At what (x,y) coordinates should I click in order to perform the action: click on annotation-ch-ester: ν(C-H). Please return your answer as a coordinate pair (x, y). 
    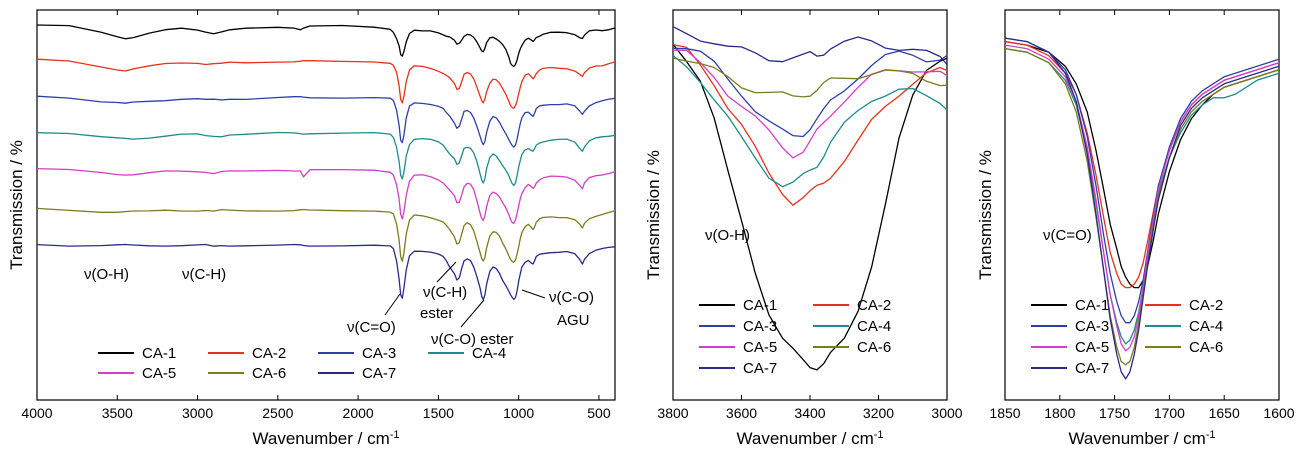
    Looking at the image, I should click on (445, 292).